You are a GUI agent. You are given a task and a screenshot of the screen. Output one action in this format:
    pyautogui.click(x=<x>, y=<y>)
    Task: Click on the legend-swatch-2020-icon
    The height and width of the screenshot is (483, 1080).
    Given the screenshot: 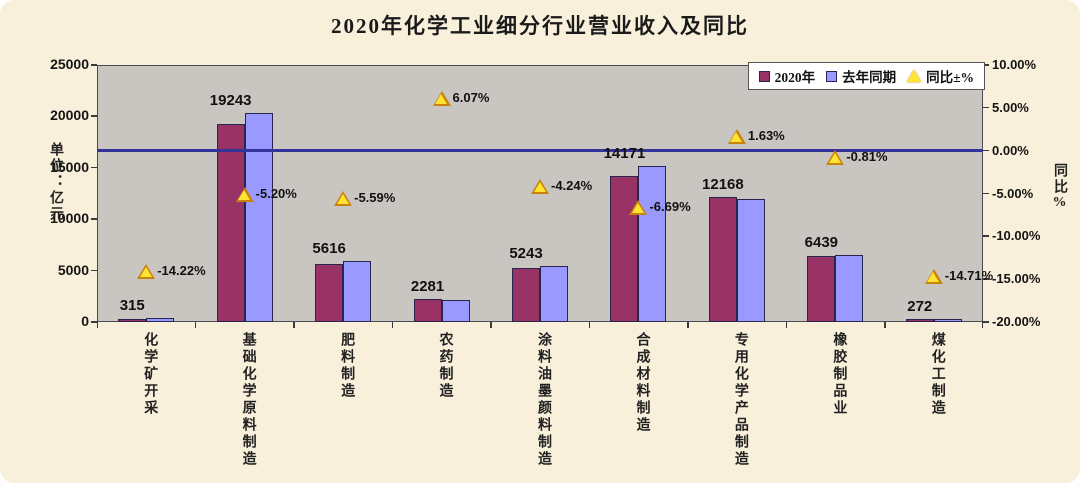 What is the action you would take?
    pyautogui.click(x=764, y=76)
    